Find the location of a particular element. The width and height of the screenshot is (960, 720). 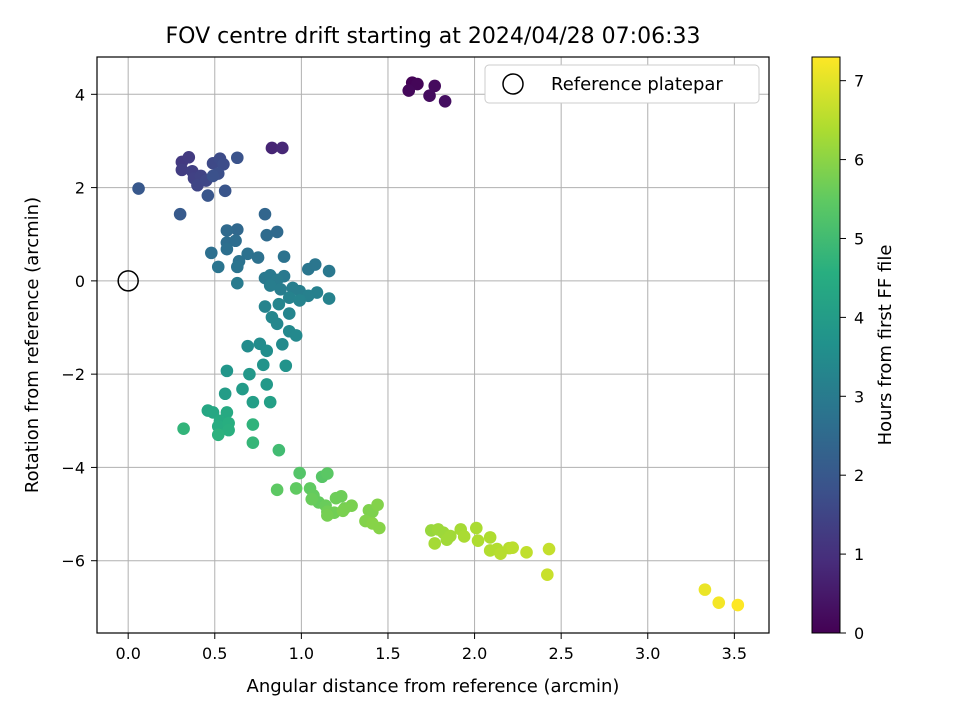

legend-box is located at coordinates (622, 84).